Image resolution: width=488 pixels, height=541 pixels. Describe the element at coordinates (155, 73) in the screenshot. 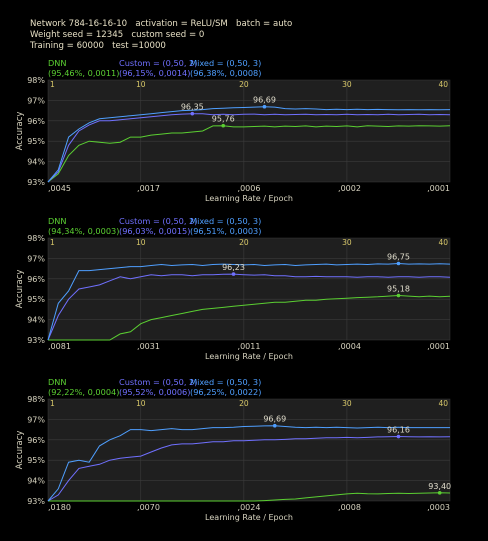

I see `legend-custom-value: (96,15%, 0,0014)` at that location.